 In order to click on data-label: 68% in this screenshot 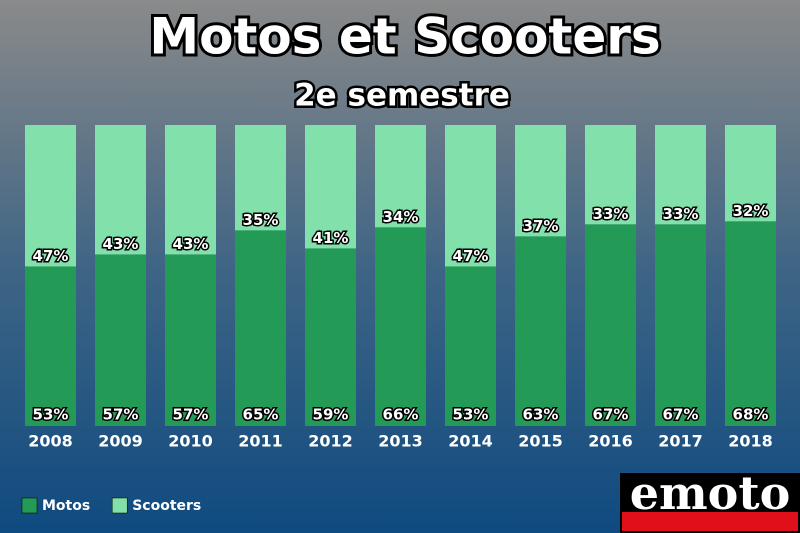, I will do `click(751, 415)`.